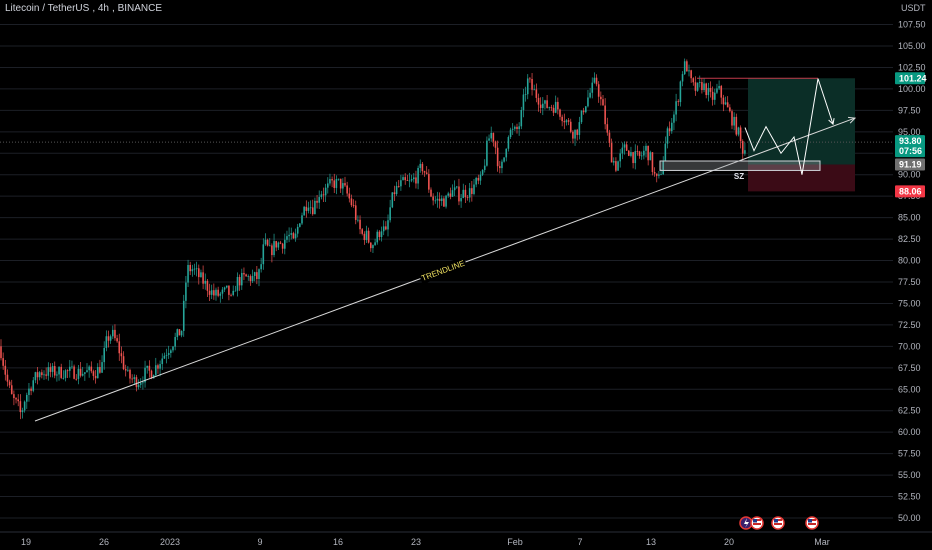  Describe the element at coordinates (740, 165) in the screenshot. I see `support-zone` at that location.